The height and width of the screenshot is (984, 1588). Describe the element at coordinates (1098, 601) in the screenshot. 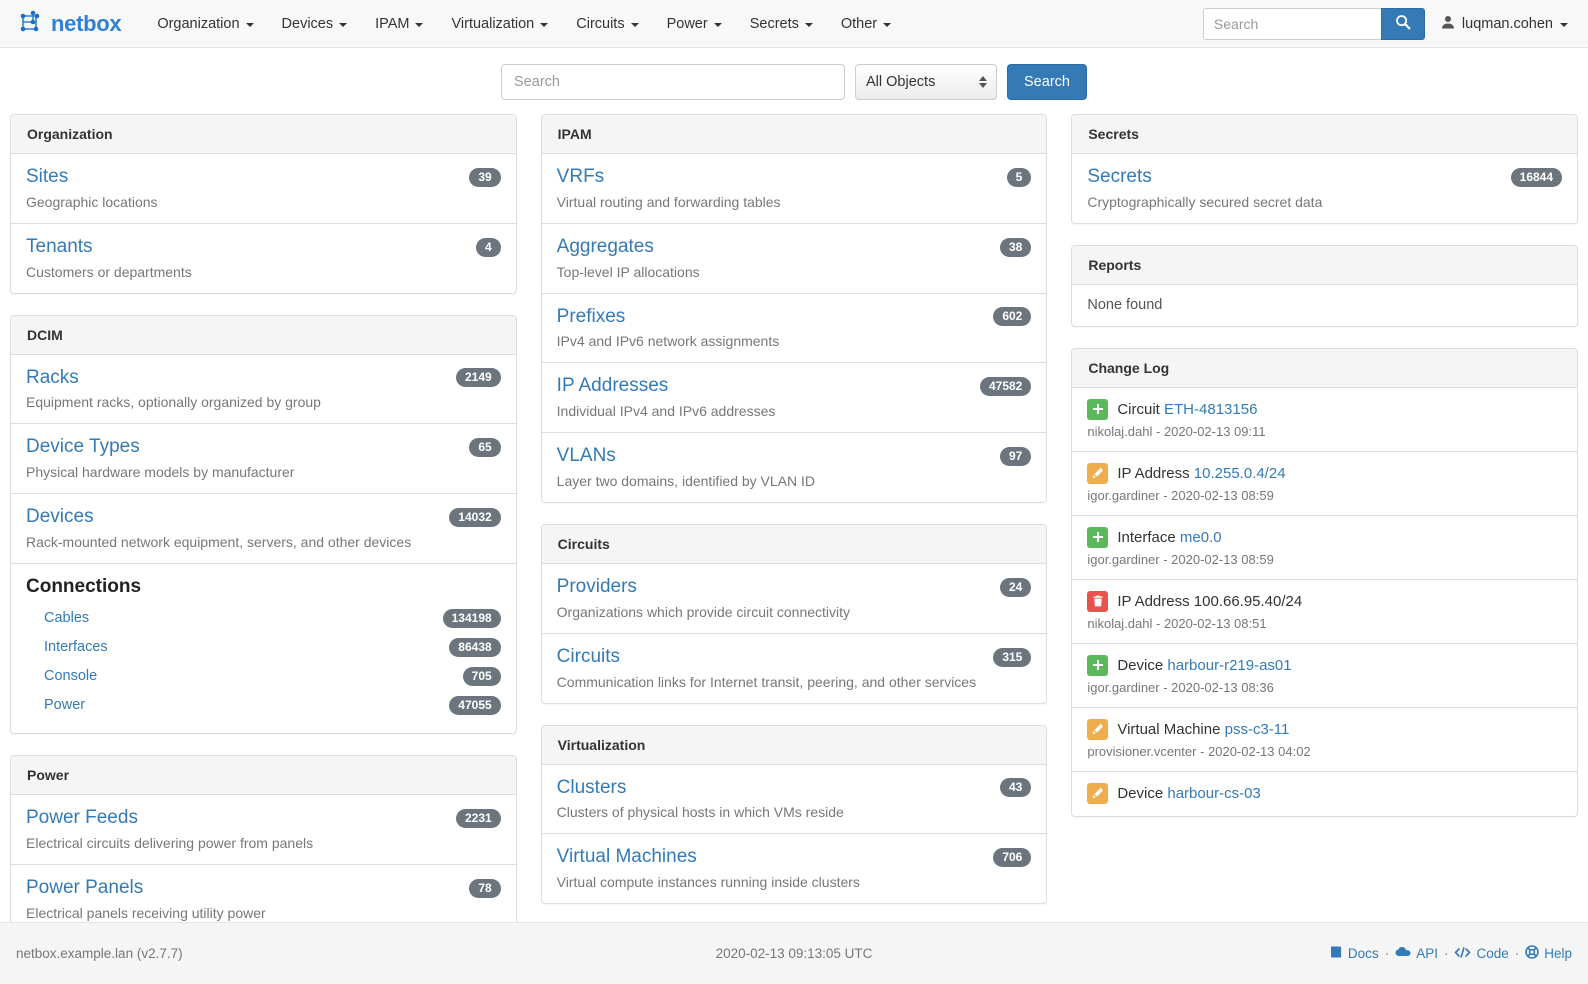

I see `delete-icon` at that location.